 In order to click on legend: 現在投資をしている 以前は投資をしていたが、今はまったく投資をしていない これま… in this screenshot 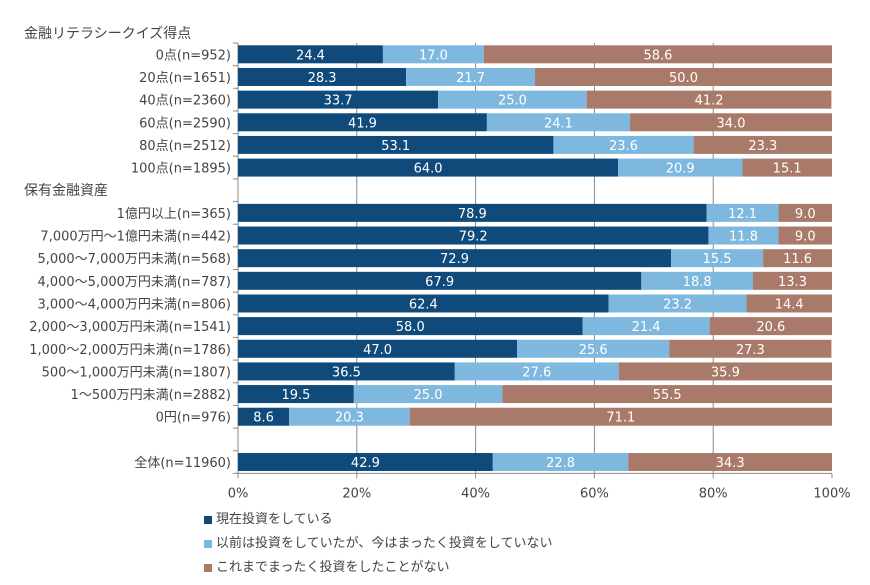, I will do `click(378, 544)`.